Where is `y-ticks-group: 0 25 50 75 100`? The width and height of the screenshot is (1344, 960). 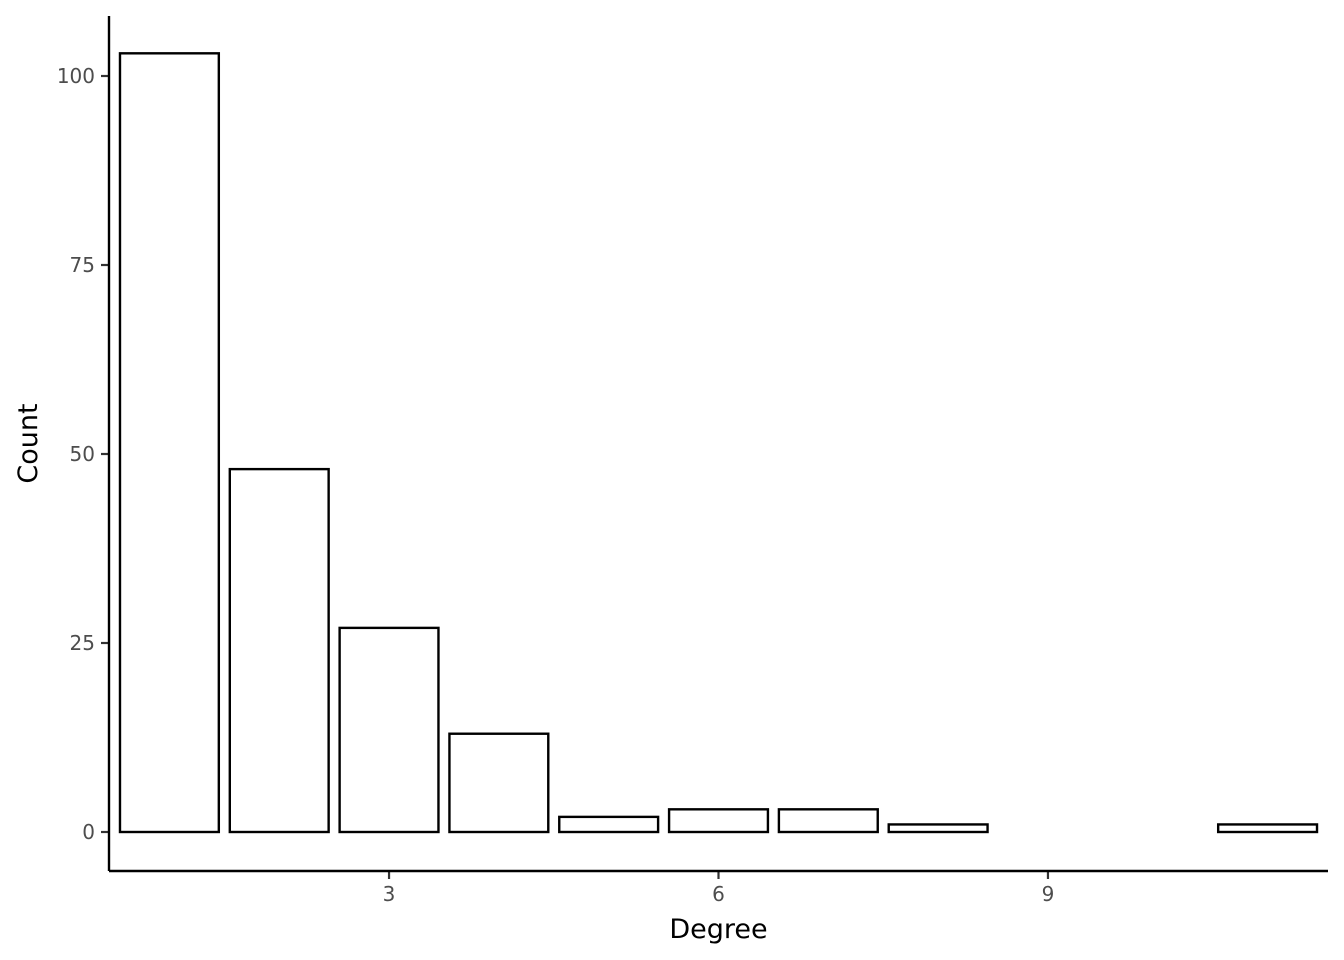
y-ticks-group: 0 25 50 75 100 is located at coordinates (83, 454).